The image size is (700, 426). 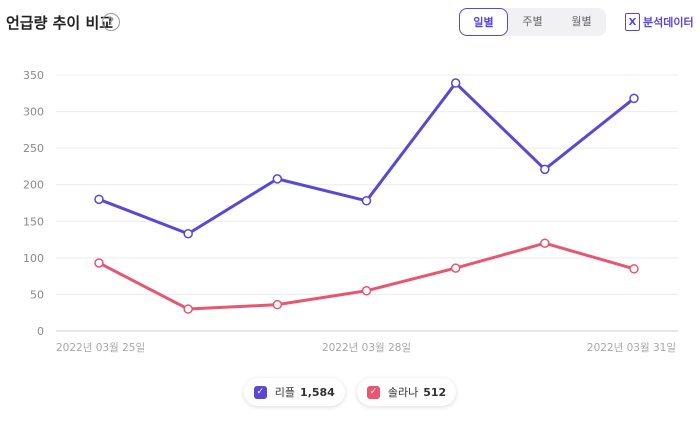 I want to click on y-tick-label: 50, so click(x=37, y=294).